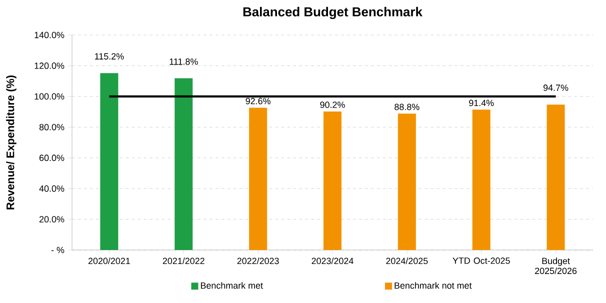 This screenshot has width=606, height=303. I want to click on y-axis-title: Revenue/ Expenditure (%), so click(11, 142).